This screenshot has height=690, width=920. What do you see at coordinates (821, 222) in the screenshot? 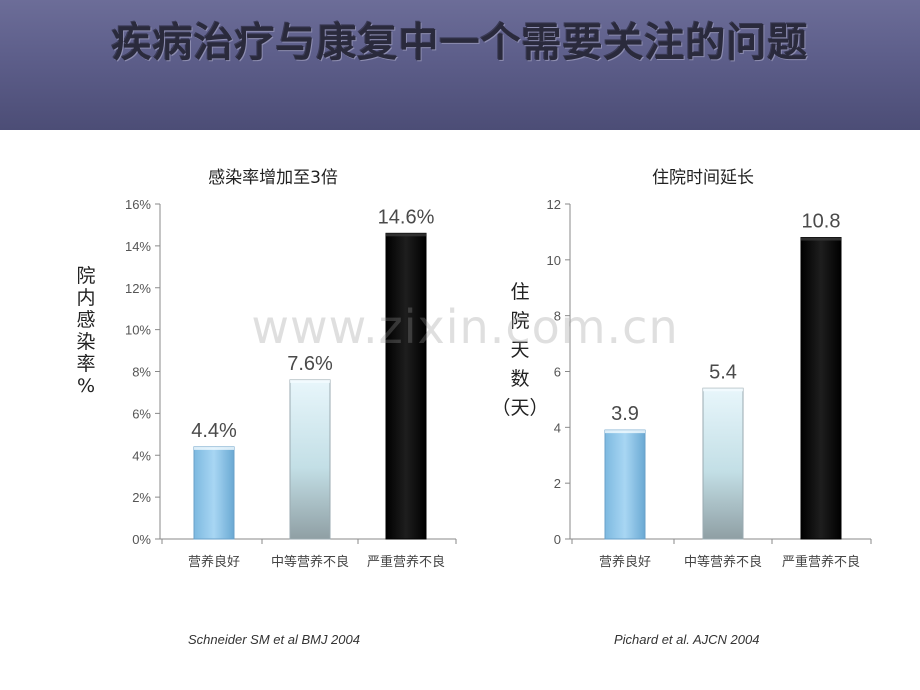
I see `data-label: 10.8` at bounding box center [821, 222].